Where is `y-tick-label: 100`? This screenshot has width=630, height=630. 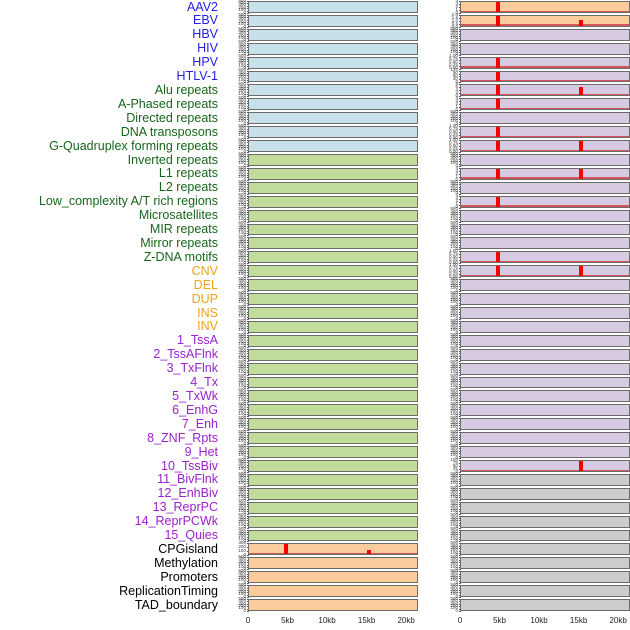
y-tick-label: 100 is located at coordinates (243, 385).